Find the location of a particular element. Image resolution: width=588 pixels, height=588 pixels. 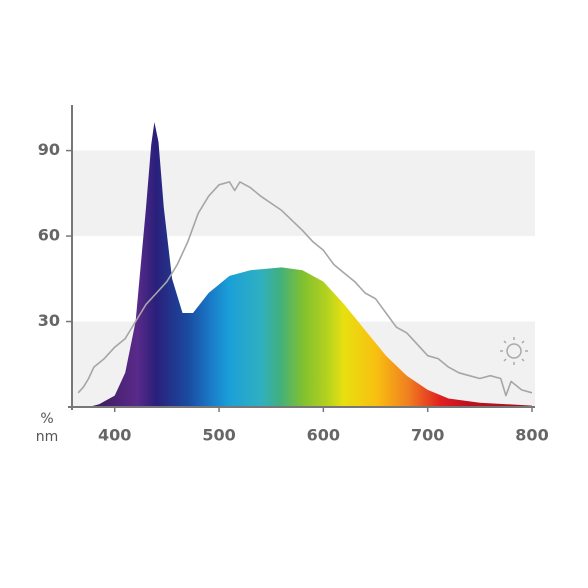

x-tick-label: 600 is located at coordinates (323, 435).